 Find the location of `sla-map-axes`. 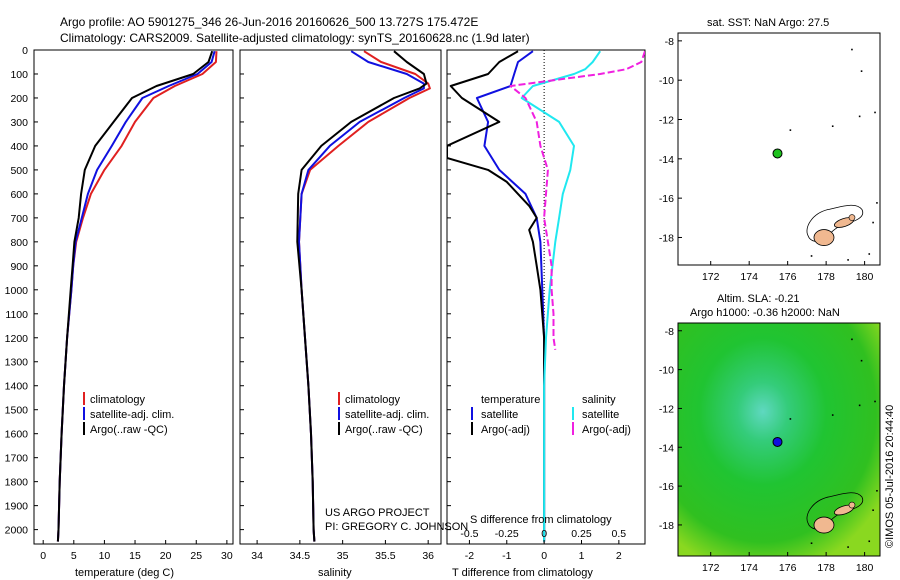

sla-map-axes is located at coordinates (779, 439).